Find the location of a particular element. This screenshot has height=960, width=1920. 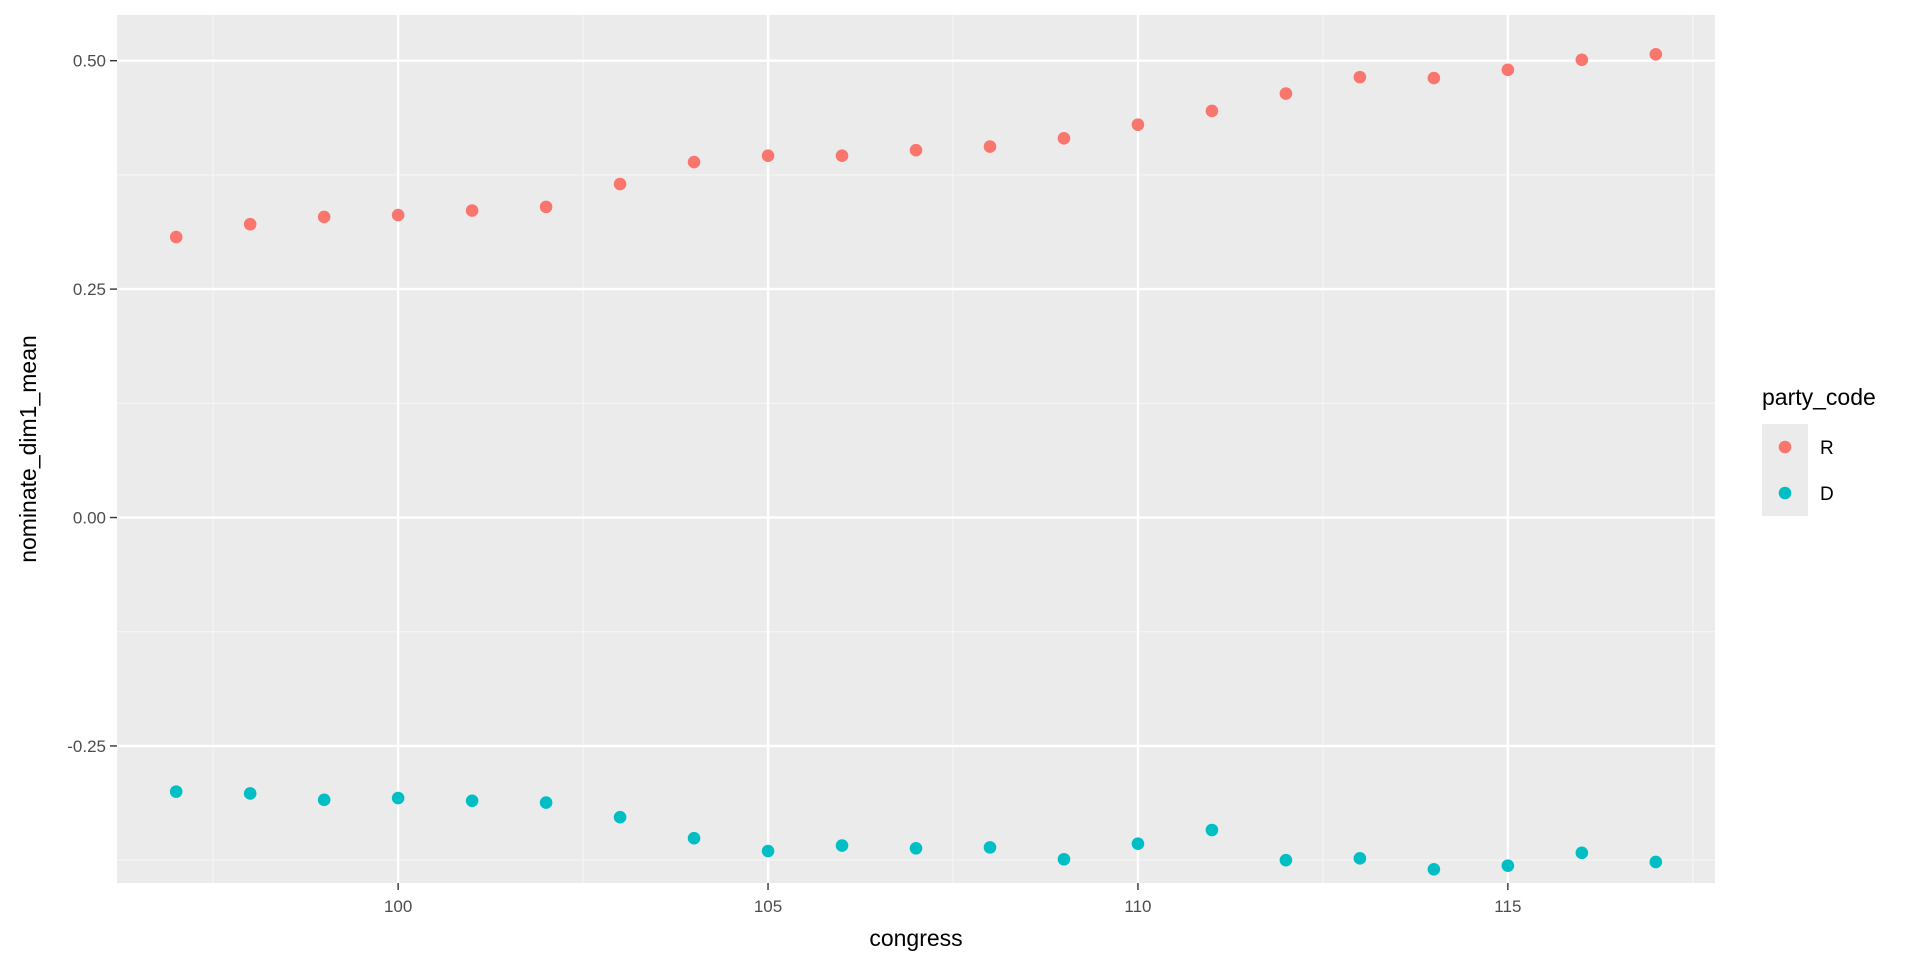

y-tick-label: -0.25 is located at coordinates (86, 746).